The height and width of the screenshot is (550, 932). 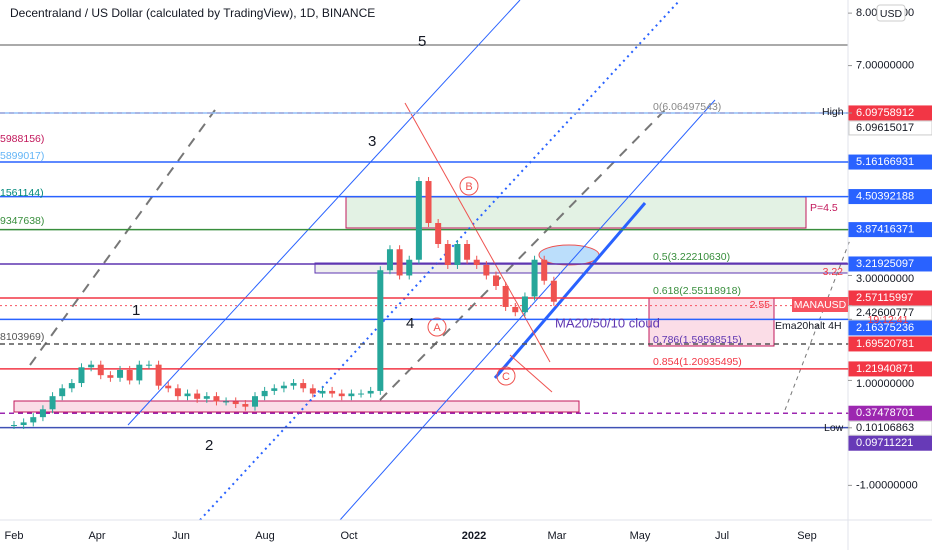 I want to click on symbol-tag, so click(x=820, y=304).